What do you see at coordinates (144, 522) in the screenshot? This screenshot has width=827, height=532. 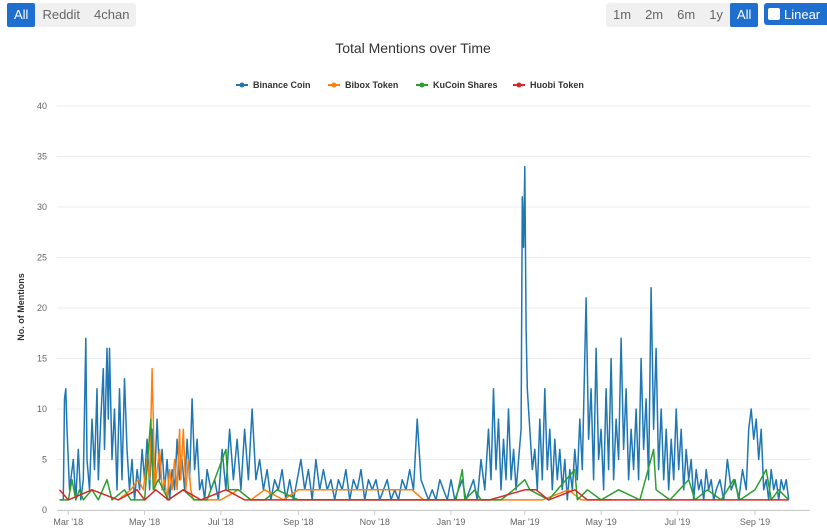 I see `x-tick-label: May '18` at bounding box center [144, 522].